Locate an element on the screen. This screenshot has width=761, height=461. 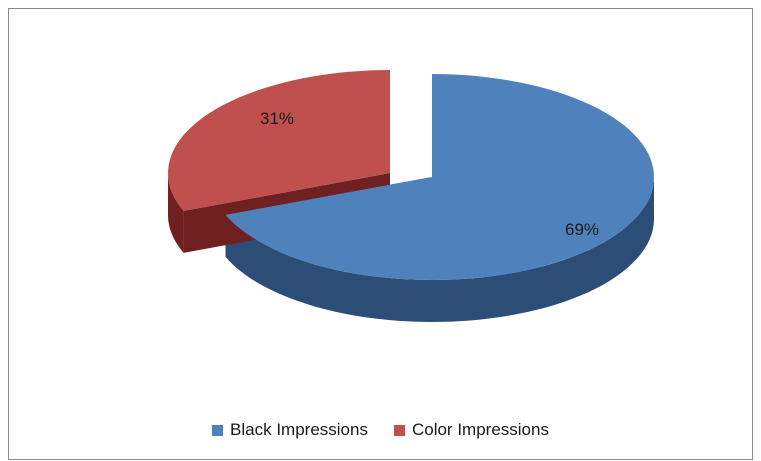
legend-item-black-impressions: Black Impressions is located at coordinates (290, 430).